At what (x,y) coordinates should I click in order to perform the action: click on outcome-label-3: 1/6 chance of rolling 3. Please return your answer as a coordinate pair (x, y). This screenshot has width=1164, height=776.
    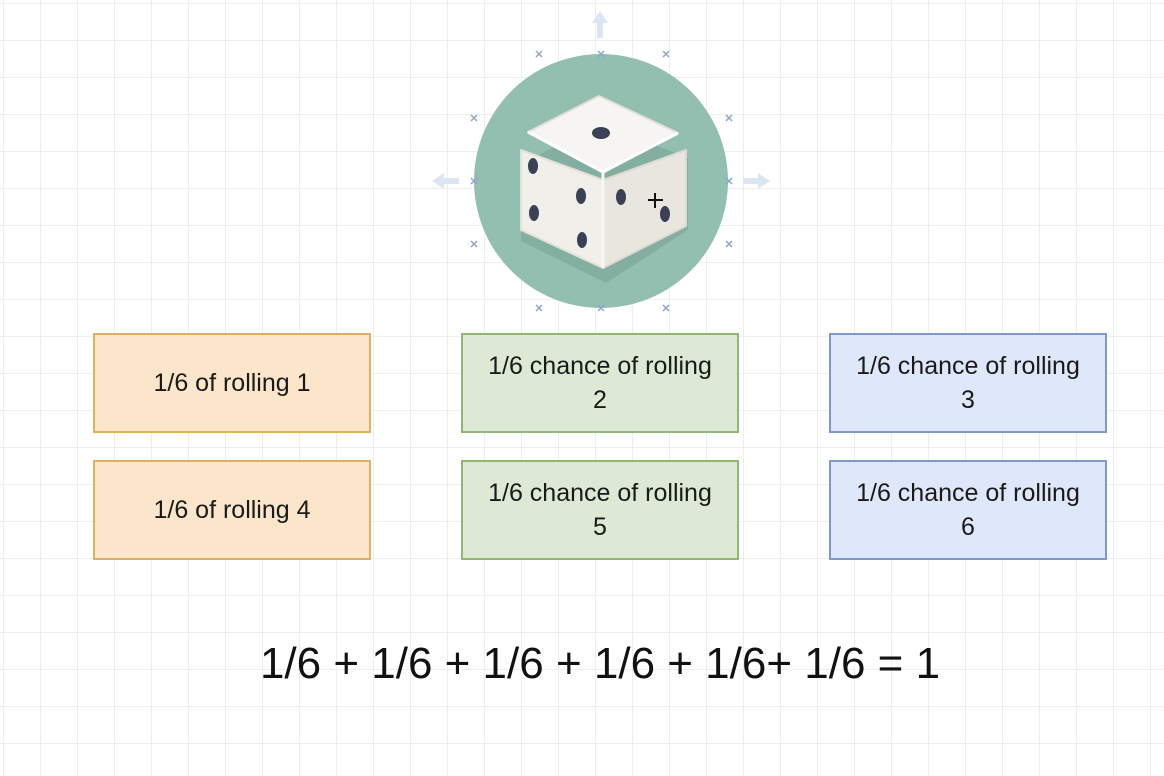
    Looking at the image, I should click on (968, 383).